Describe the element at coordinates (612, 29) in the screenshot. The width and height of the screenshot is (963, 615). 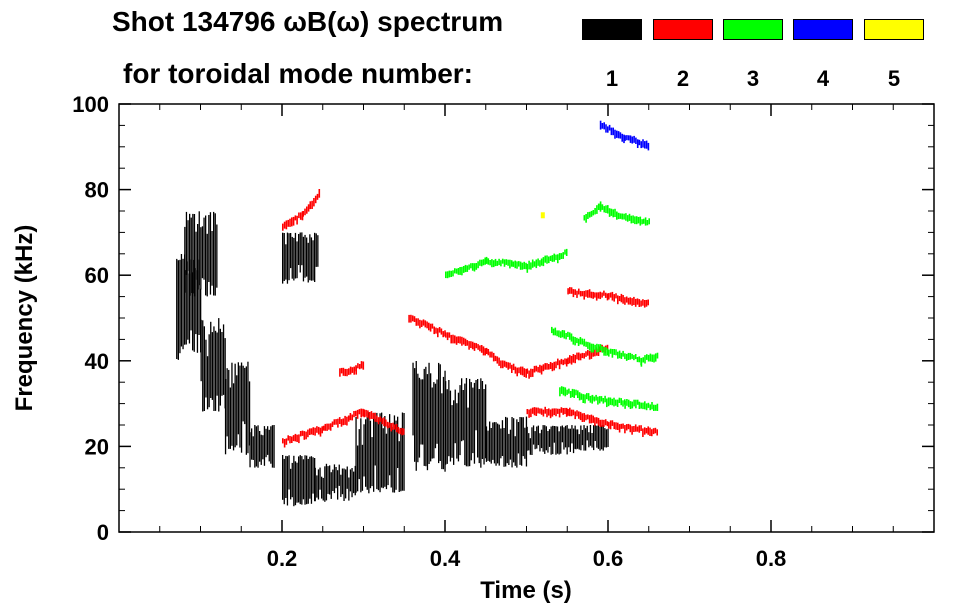
I see `legend-swatch-n1` at that location.